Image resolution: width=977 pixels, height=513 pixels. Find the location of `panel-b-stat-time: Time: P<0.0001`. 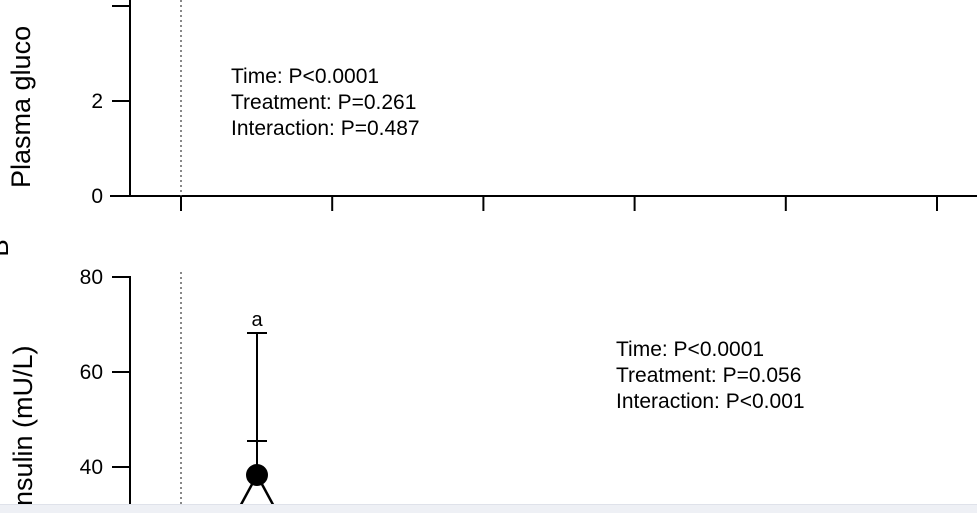

panel-b-stat-time: Time: P<0.0001 is located at coordinates (690, 349).